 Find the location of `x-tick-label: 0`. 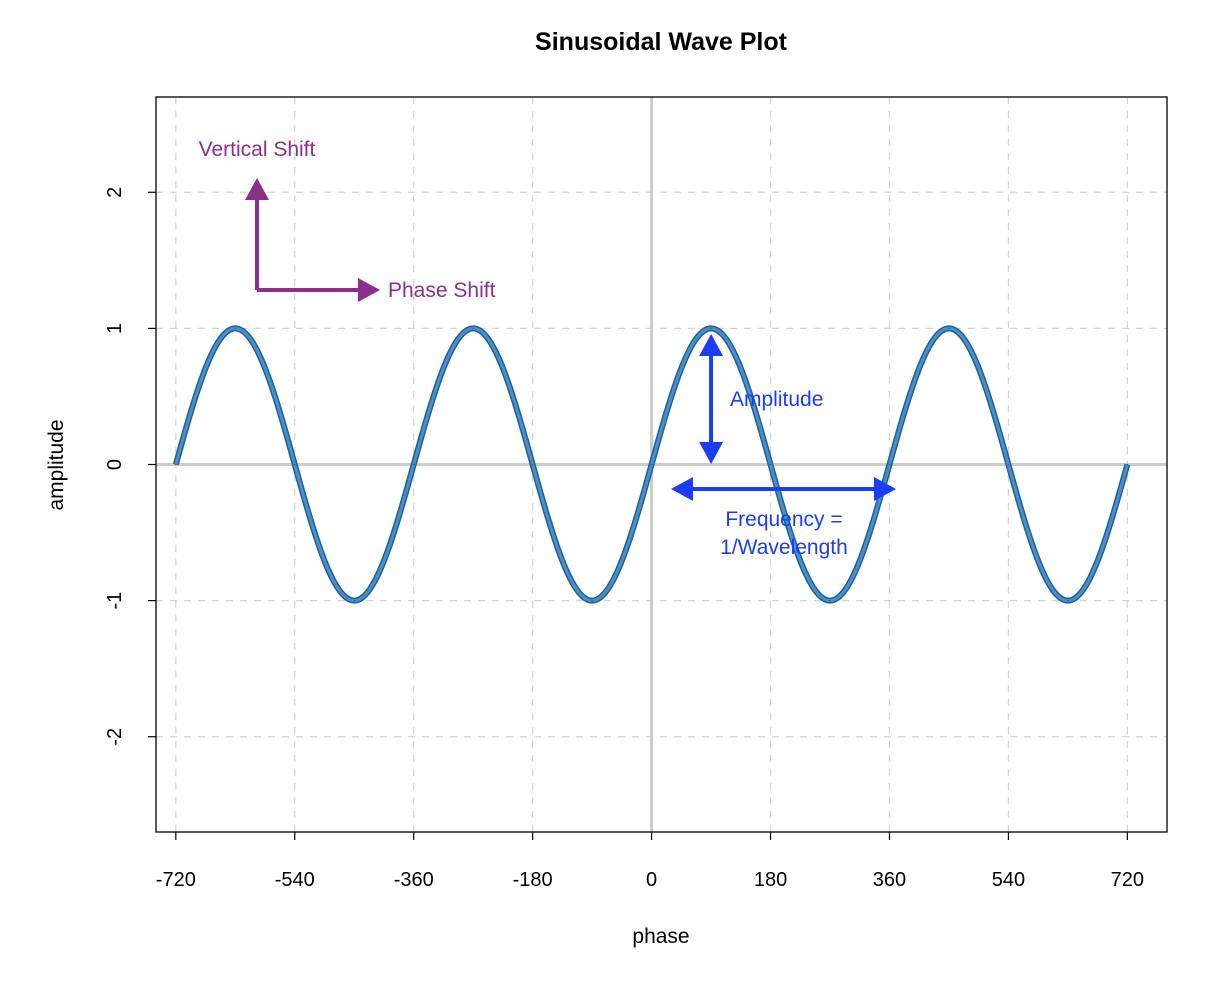

x-tick-label: 0 is located at coordinates (651, 880).